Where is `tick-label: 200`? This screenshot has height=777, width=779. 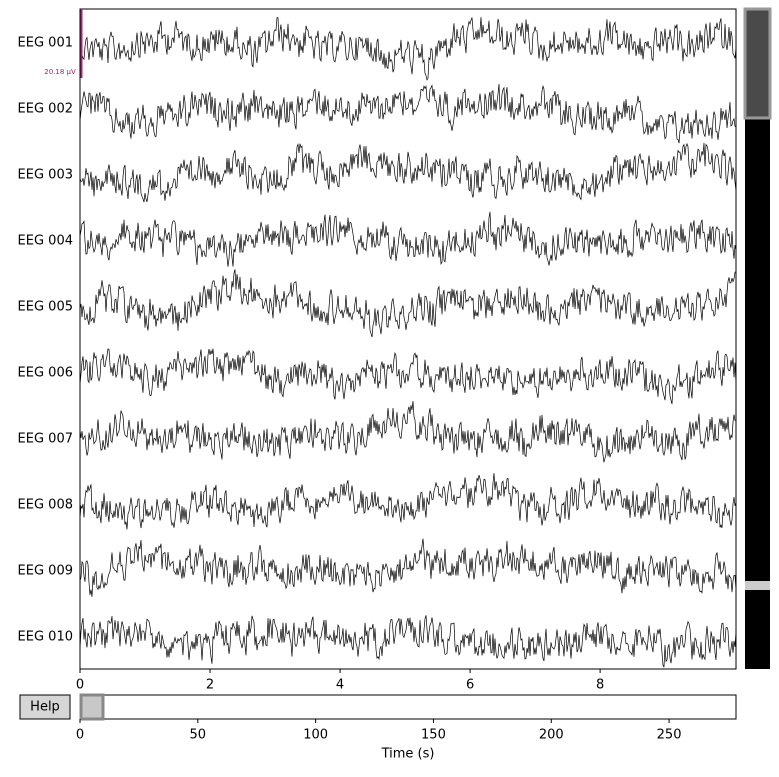 tick-label: 200 is located at coordinates (551, 735).